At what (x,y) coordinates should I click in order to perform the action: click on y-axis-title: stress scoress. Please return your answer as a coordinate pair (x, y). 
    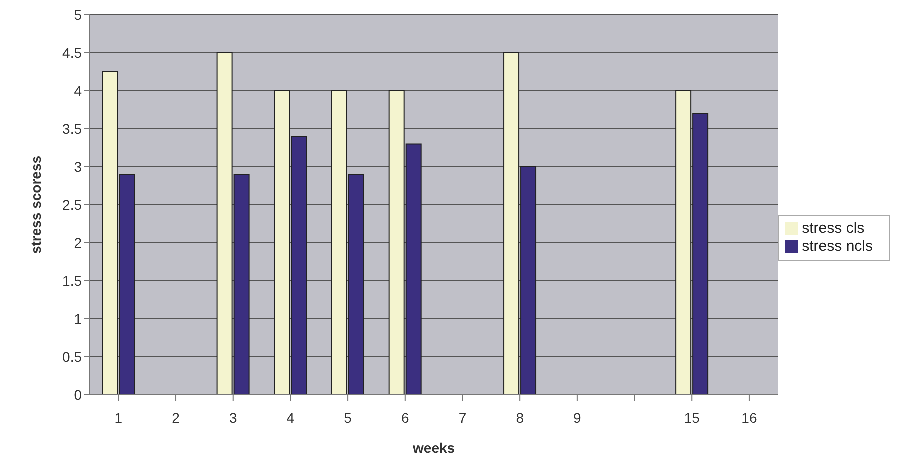
    Looking at the image, I should click on (36, 205).